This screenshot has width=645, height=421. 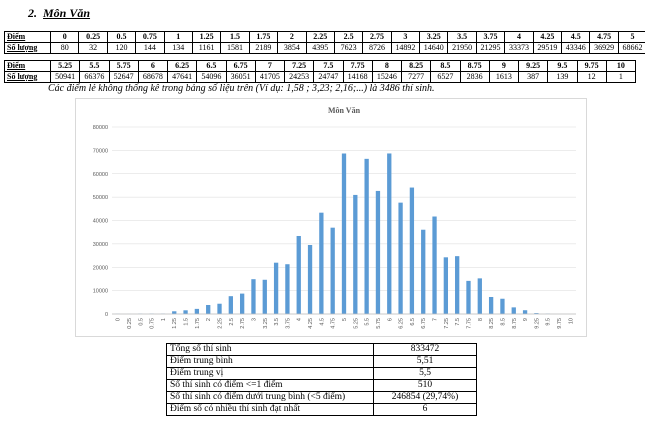 I want to click on x-tick-label: 1.25, so click(x=175, y=323).